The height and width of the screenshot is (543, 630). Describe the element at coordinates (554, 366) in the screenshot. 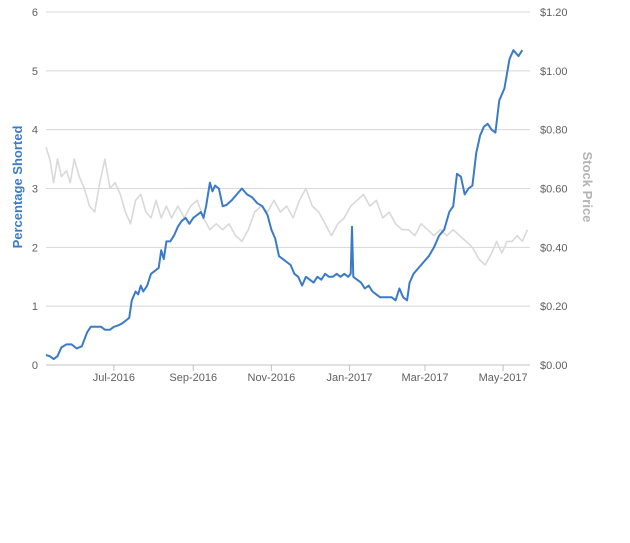

I see `y-right-tick-label: $0.00` at that location.